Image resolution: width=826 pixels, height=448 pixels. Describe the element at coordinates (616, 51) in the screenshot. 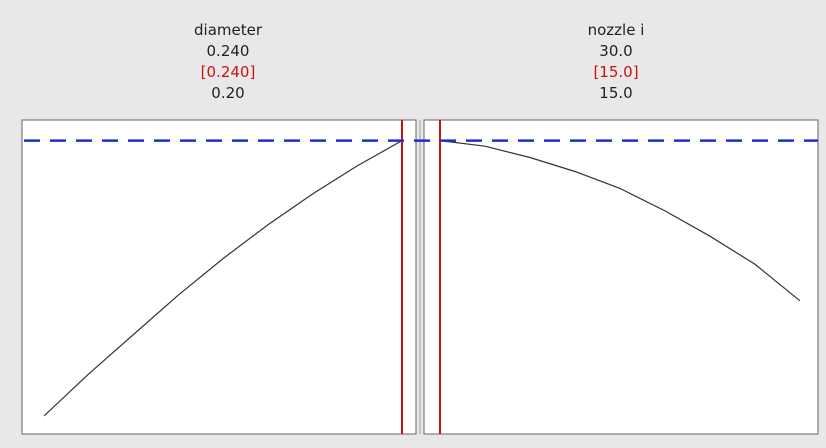

I see `high-setting: 30.0` at that location.